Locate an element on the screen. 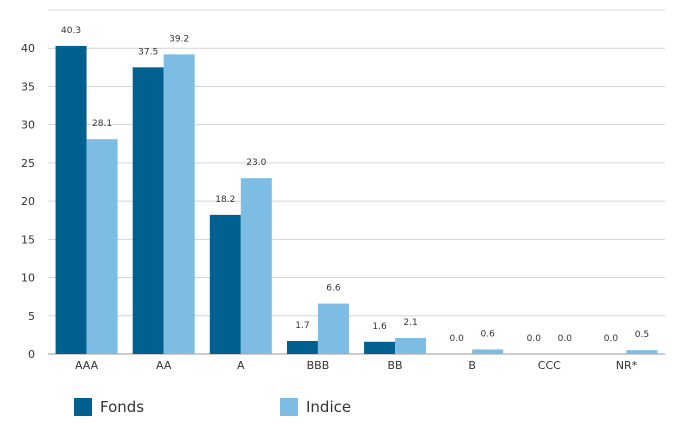  y-tick-label: 40 is located at coordinates (28, 48).